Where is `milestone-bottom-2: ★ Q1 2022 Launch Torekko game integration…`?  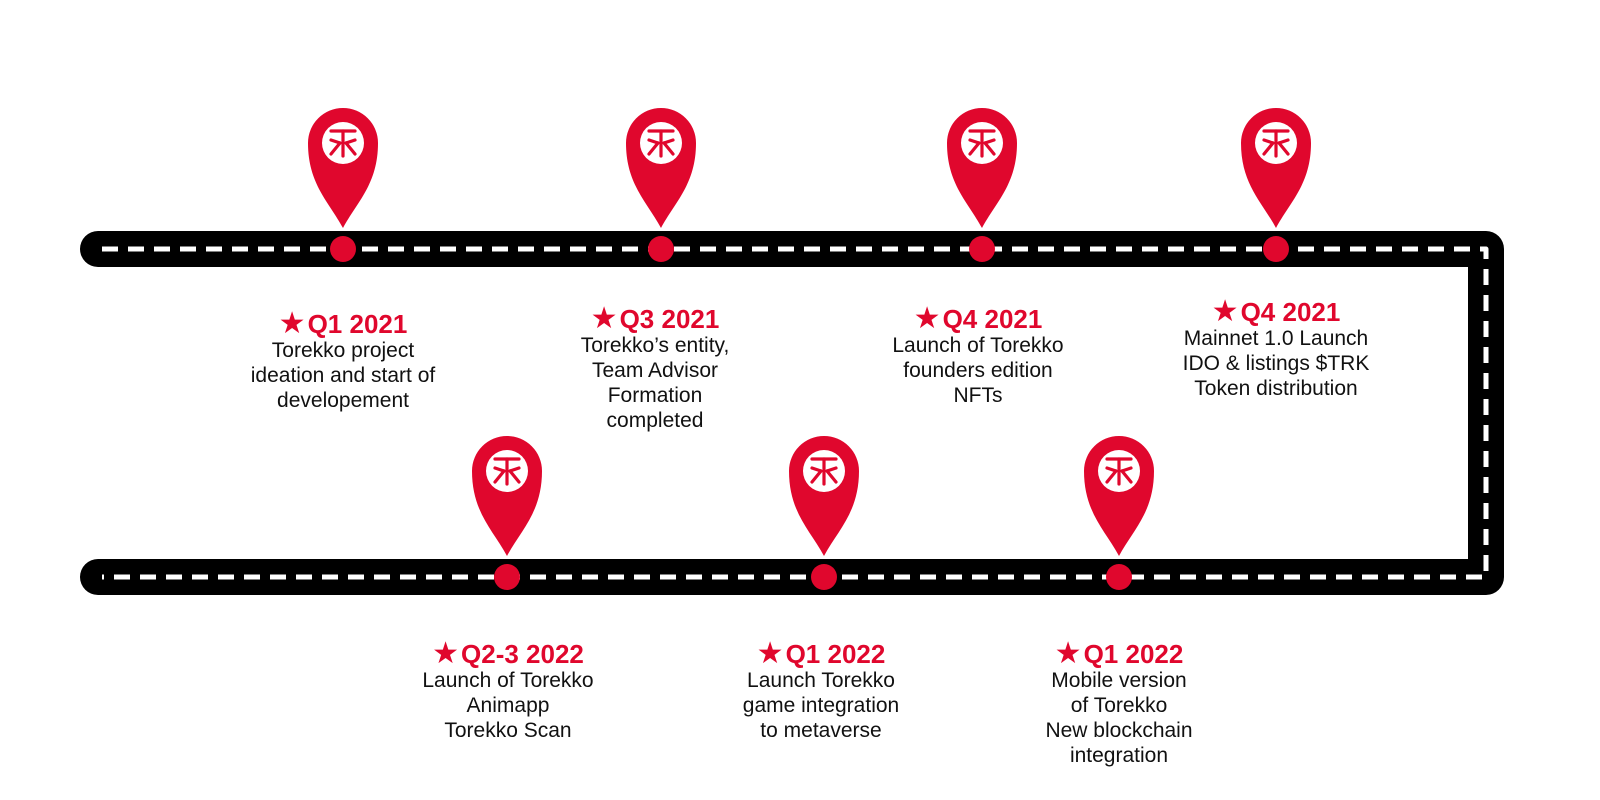
milestone-bottom-2: ★ Q1 2022 Launch Torekko game integration… is located at coordinates (821, 690).